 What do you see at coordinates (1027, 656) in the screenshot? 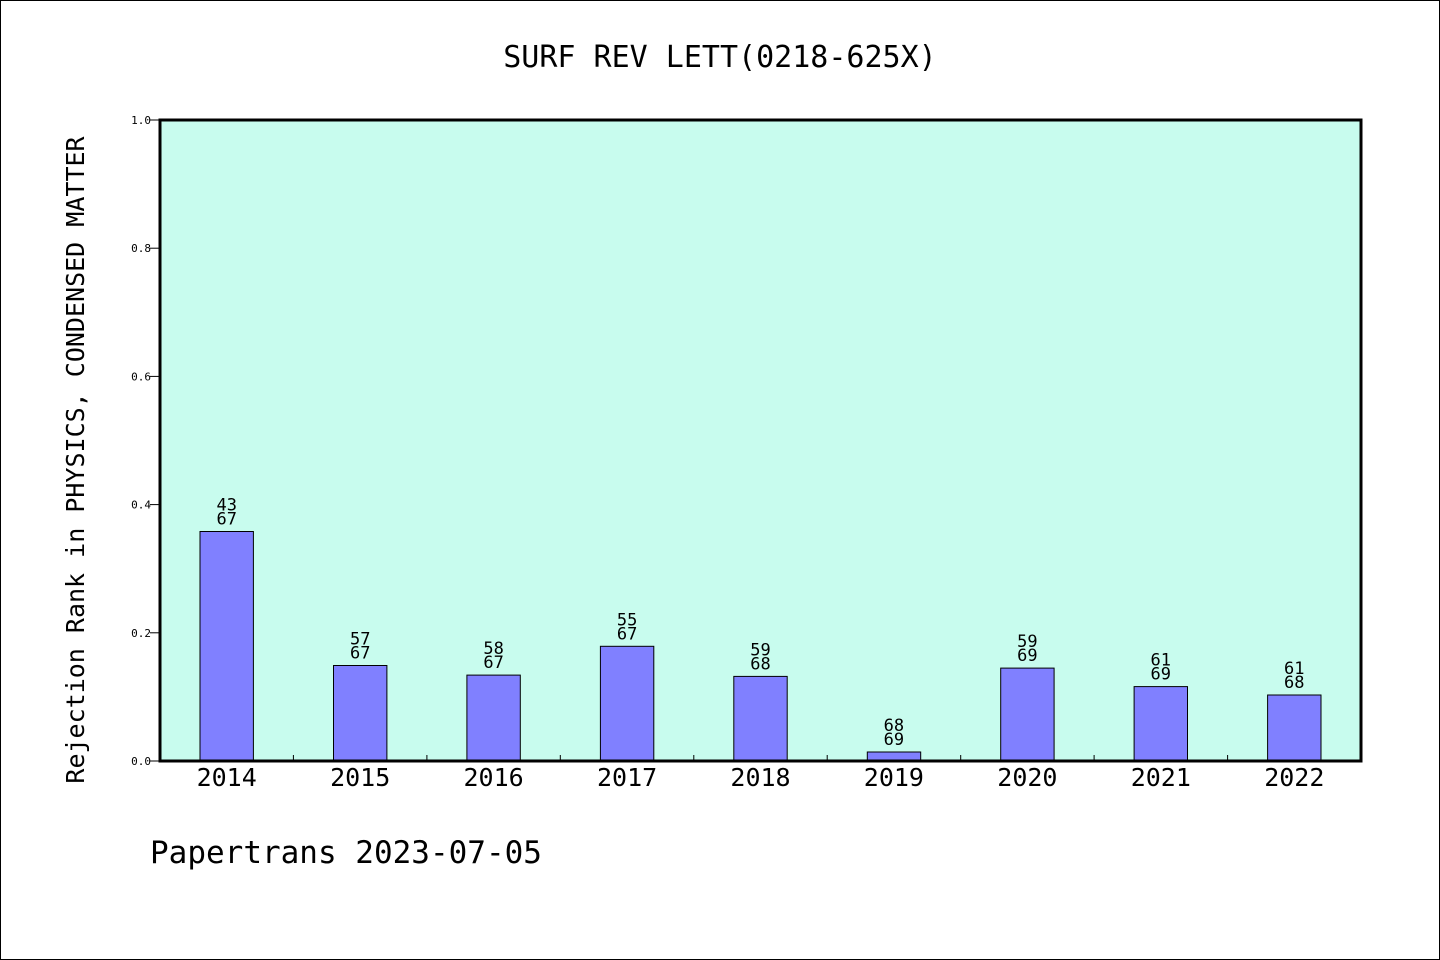
I see `data-label-total-2020: 69` at bounding box center [1027, 656].